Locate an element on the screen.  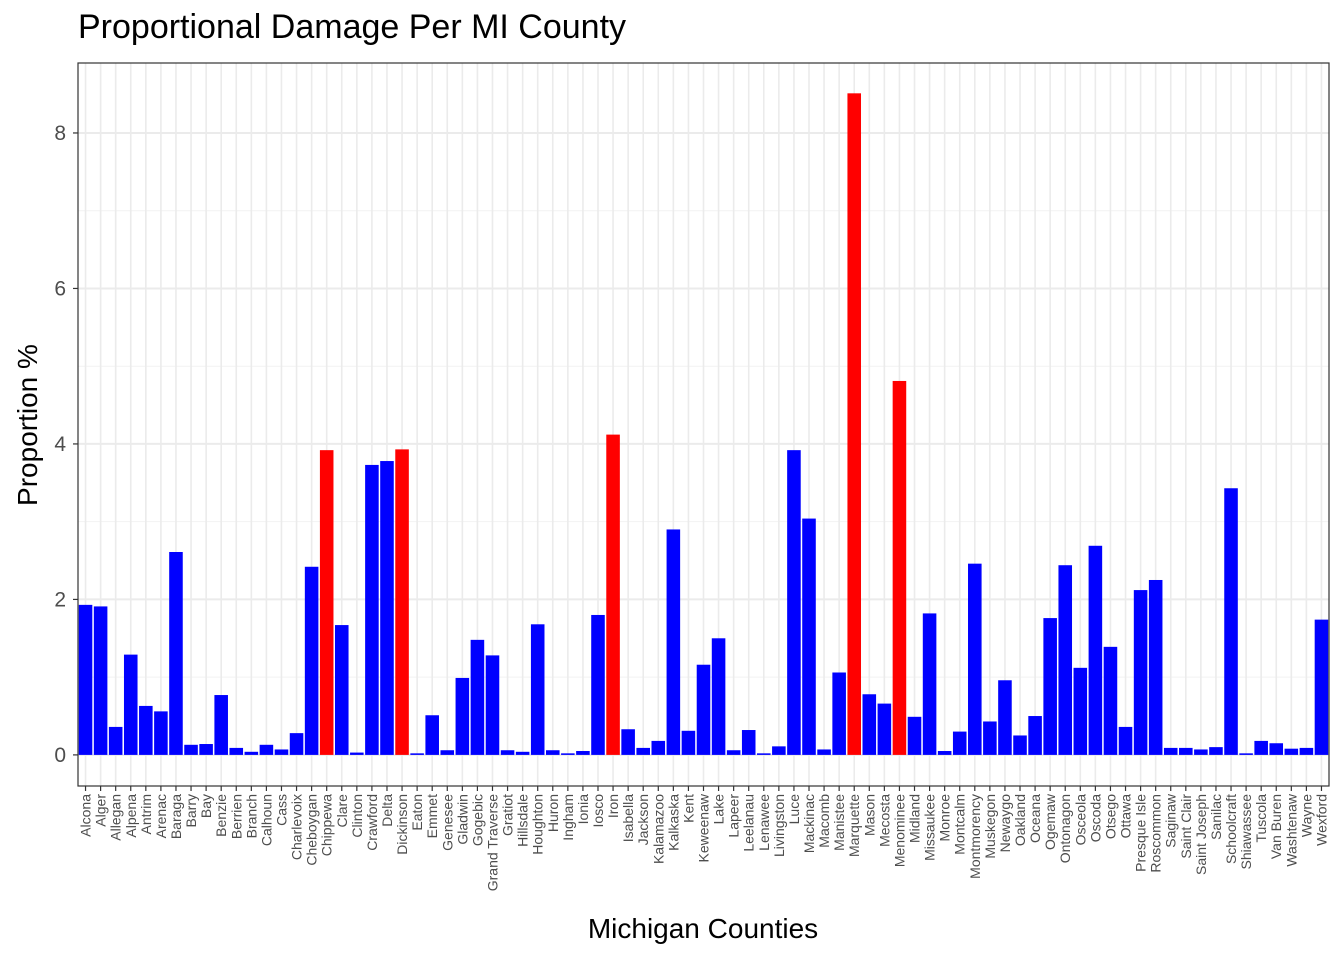
bar-gratiot is located at coordinates (507, 752).